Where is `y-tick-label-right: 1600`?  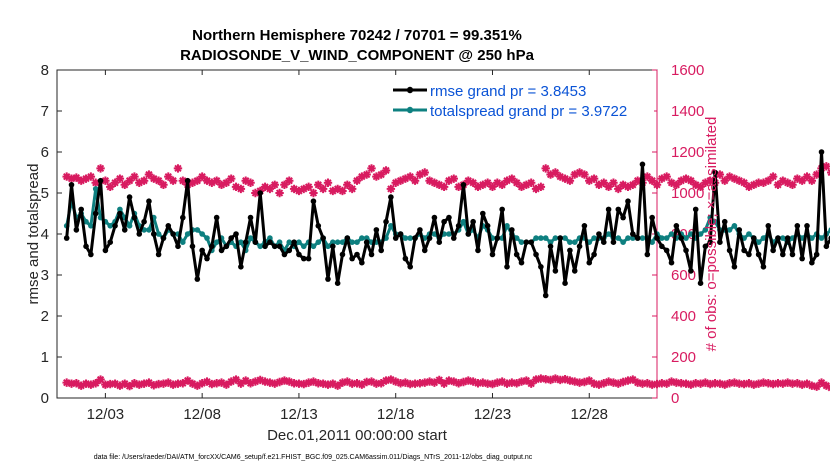
y-tick-label-right: 1600 is located at coordinates (687, 70).